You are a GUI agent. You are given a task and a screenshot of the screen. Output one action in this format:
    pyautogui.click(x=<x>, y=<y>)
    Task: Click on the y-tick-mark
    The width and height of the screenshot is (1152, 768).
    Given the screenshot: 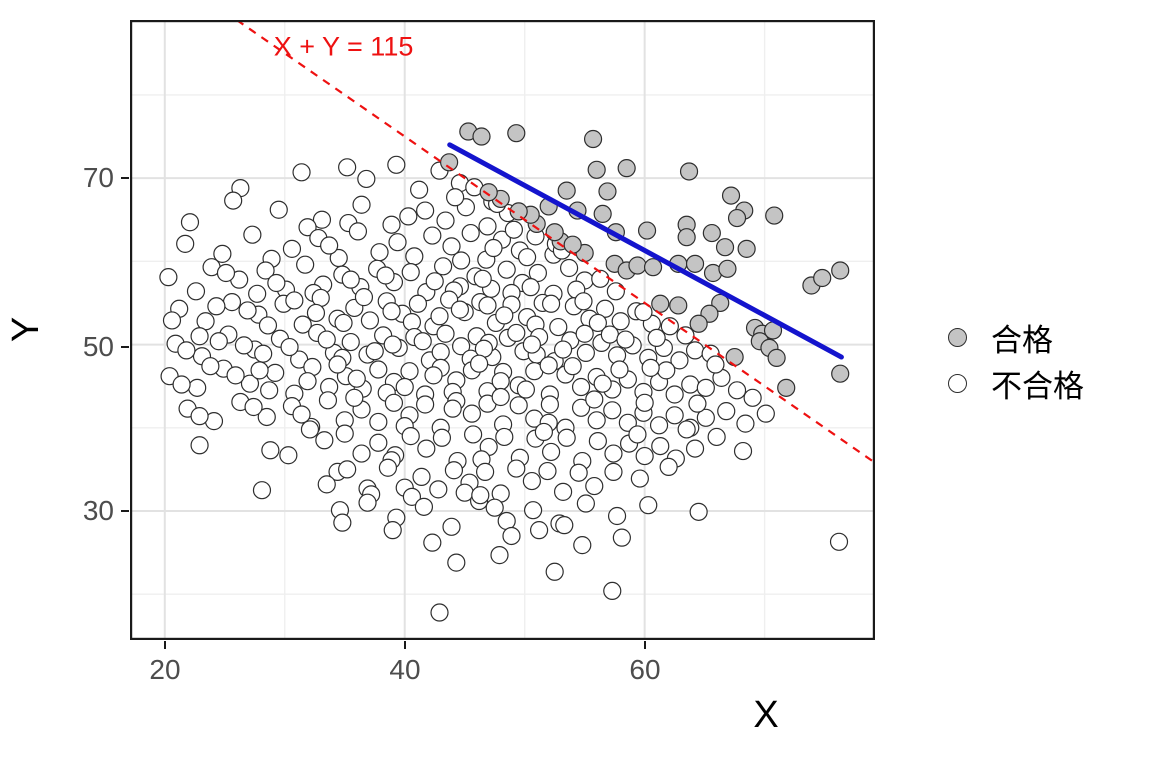 What is the action you would take?
    pyautogui.click(x=125, y=178)
    